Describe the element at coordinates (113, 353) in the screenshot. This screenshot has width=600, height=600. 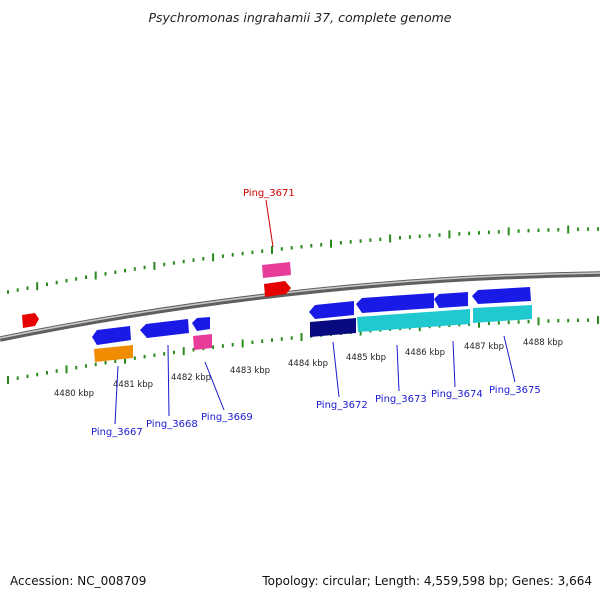
I see `gene-feature-orange` at that location.